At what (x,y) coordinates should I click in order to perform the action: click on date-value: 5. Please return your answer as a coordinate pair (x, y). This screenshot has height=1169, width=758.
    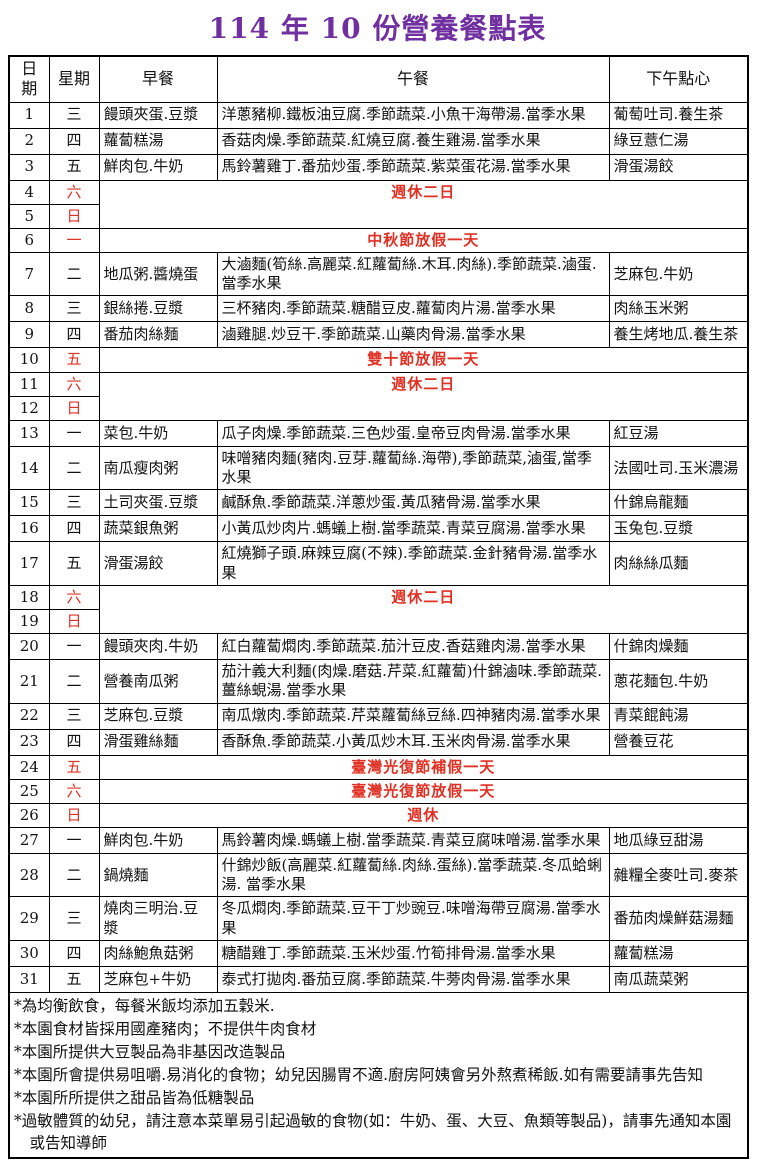
    Looking at the image, I should click on (29, 216).